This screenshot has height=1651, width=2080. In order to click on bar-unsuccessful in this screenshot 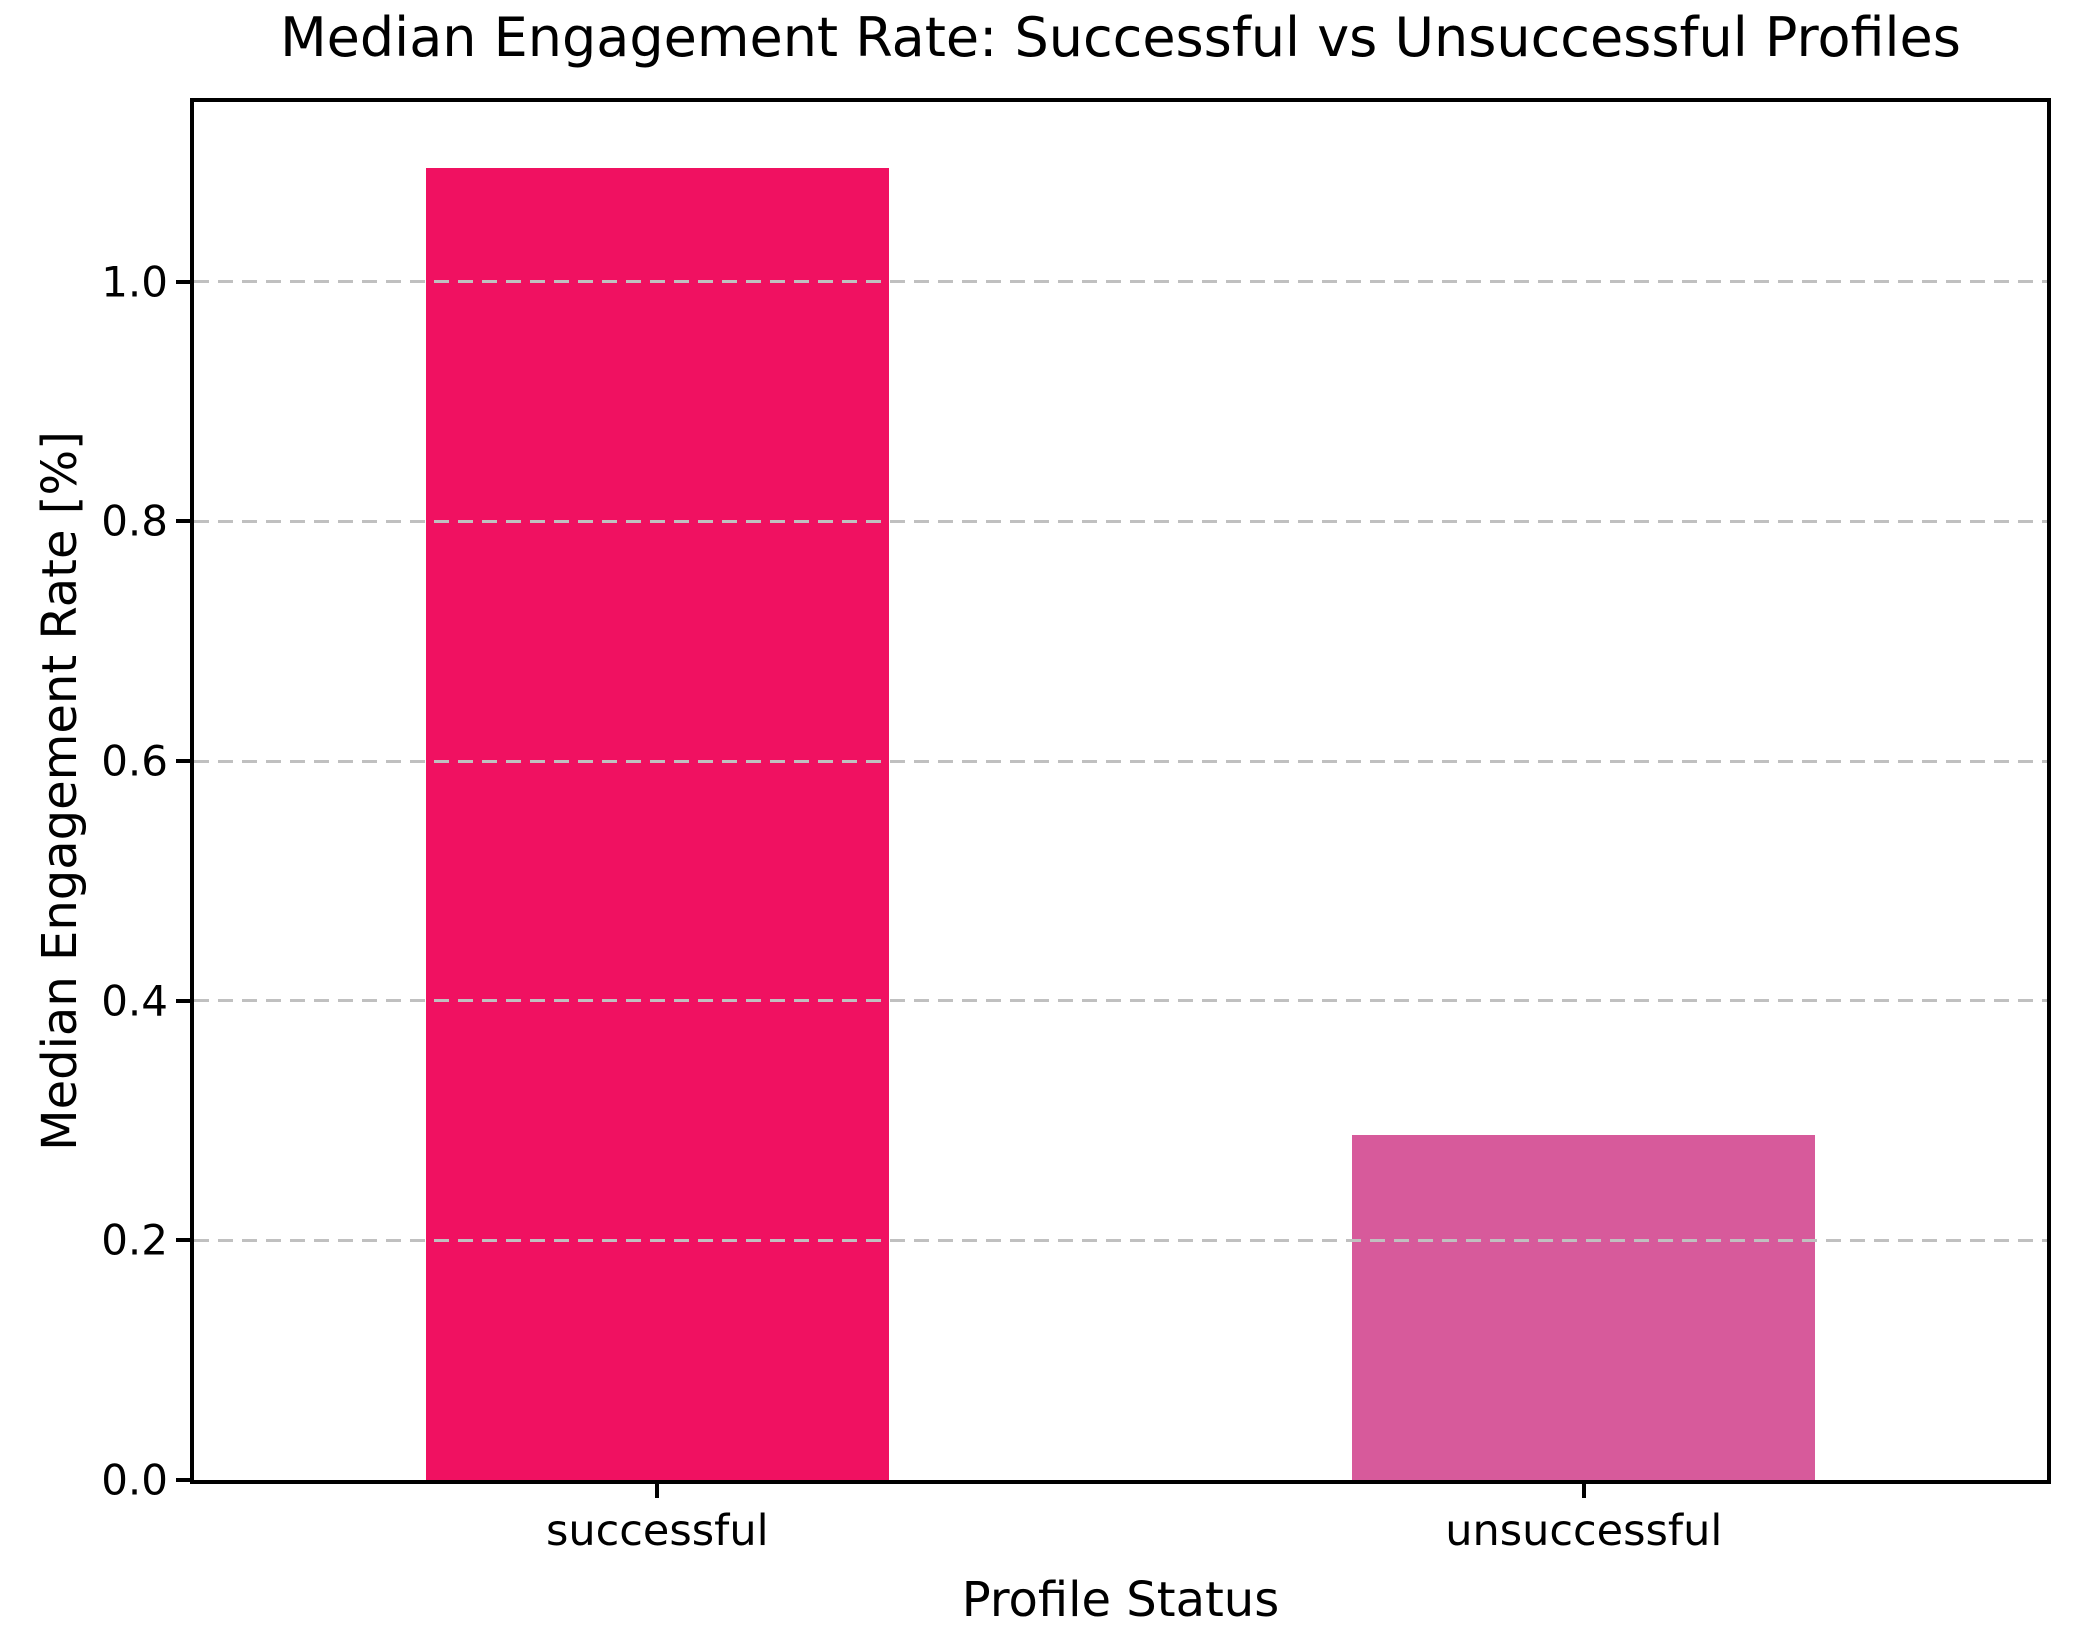, I will do `click(1584, 1307)`.